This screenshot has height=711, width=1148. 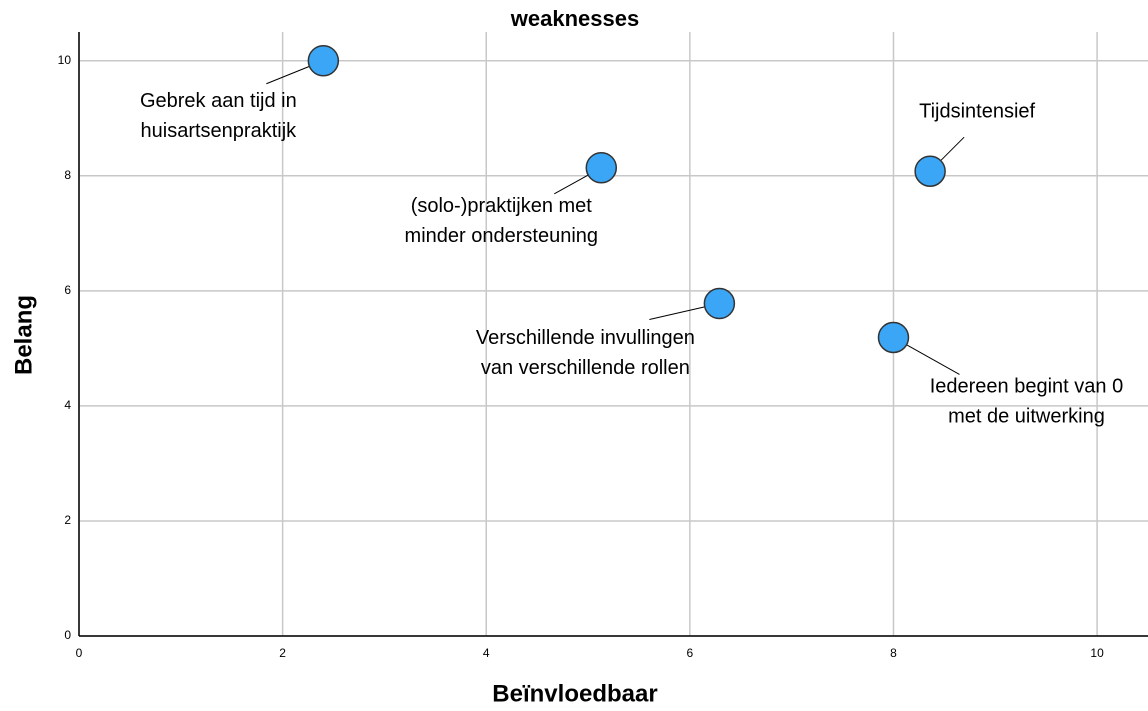 What do you see at coordinates (282, 653) in the screenshot?
I see `x-tick-label: 2` at bounding box center [282, 653].